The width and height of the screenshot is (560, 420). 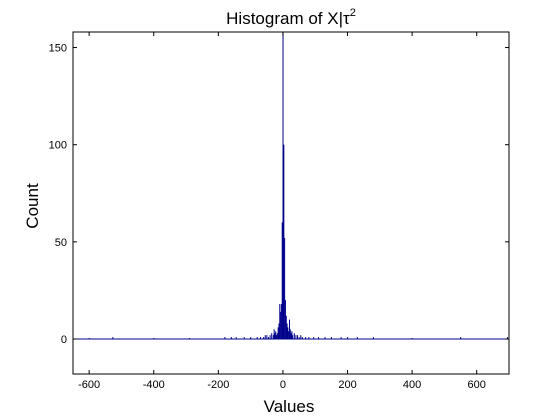 I want to click on y-tick-label: 100, so click(x=58, y=146).